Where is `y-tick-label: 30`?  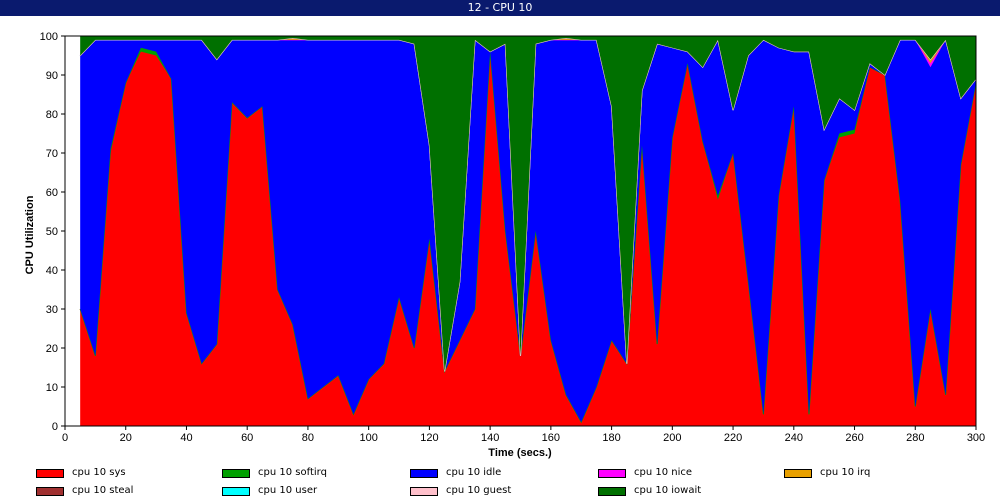 y-tick-label: 30 is located at coordinates (52, 310).